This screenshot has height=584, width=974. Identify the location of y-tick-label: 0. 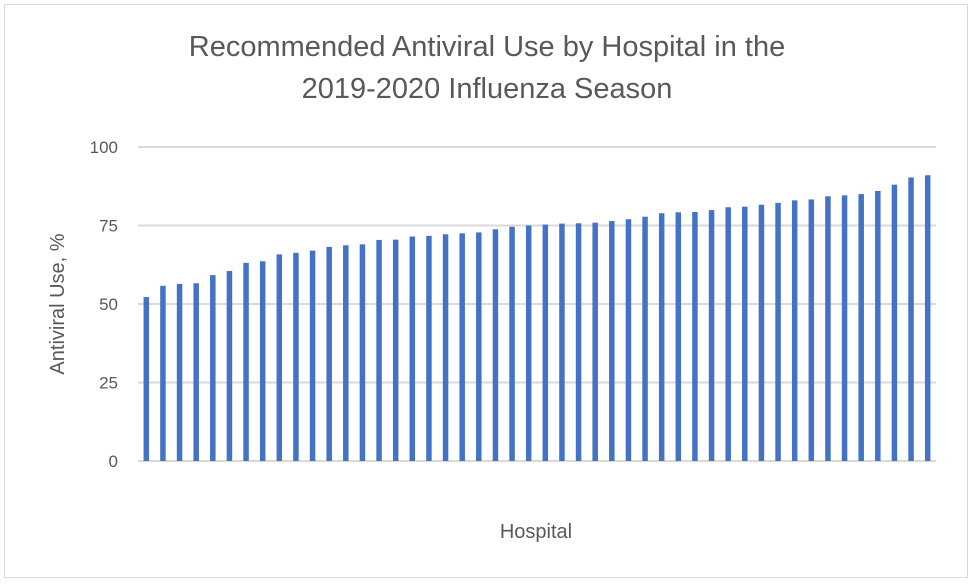
(113, 461).